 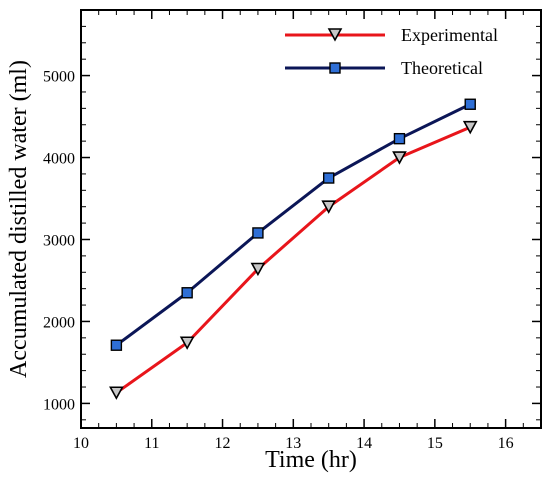 What do you see at coordinates (364, 443) in the screenshot?
I see `x-tick-label: 14` at bounding box center [364, 443].